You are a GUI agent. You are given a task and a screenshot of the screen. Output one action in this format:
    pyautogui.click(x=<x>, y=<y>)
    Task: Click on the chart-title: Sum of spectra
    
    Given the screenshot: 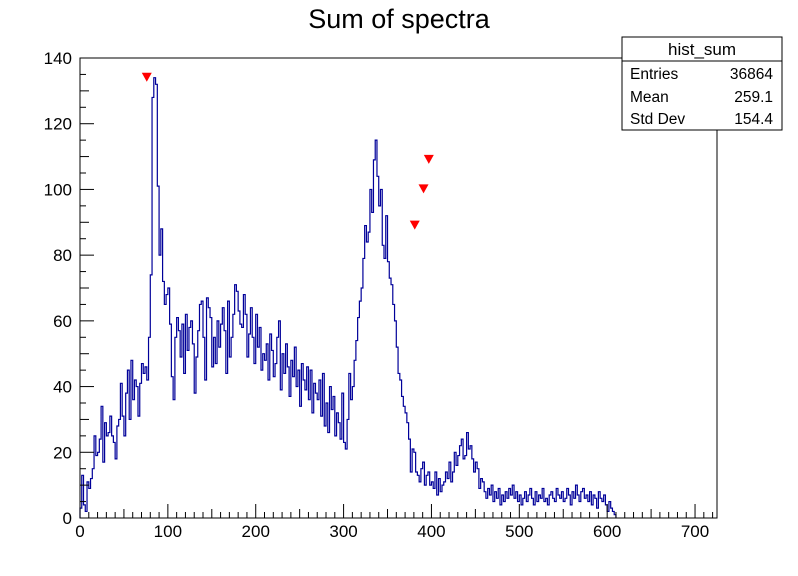 What is the action you would take?
    pyautogui.click(x=399, y=19)
    